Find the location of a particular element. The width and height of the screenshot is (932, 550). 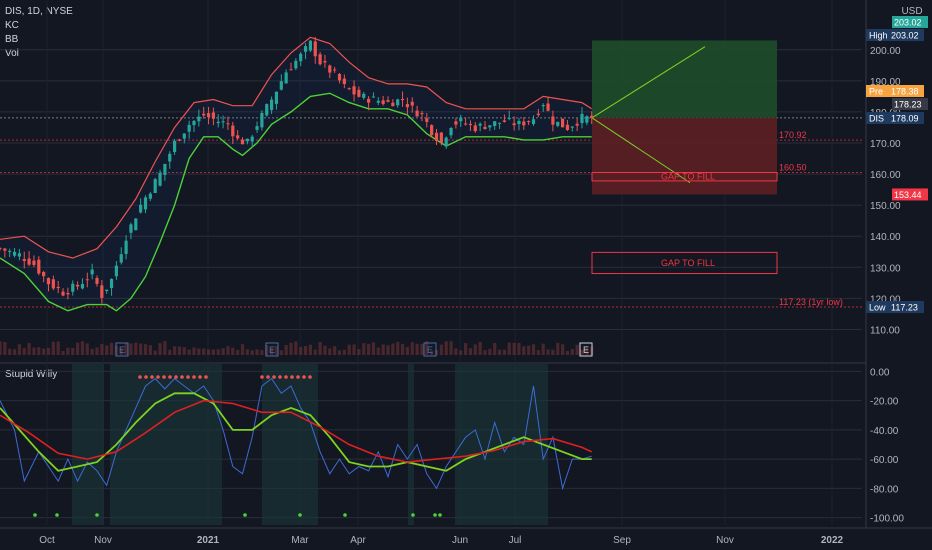

price-tag-value-bg is located at coordinates (906, 91).